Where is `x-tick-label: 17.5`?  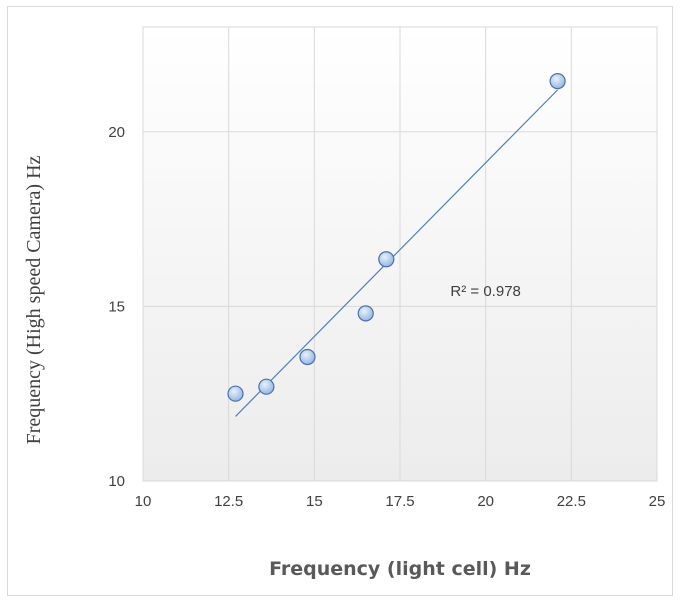 x-tick-label: 17.5 is located at coordinates (399, 501).